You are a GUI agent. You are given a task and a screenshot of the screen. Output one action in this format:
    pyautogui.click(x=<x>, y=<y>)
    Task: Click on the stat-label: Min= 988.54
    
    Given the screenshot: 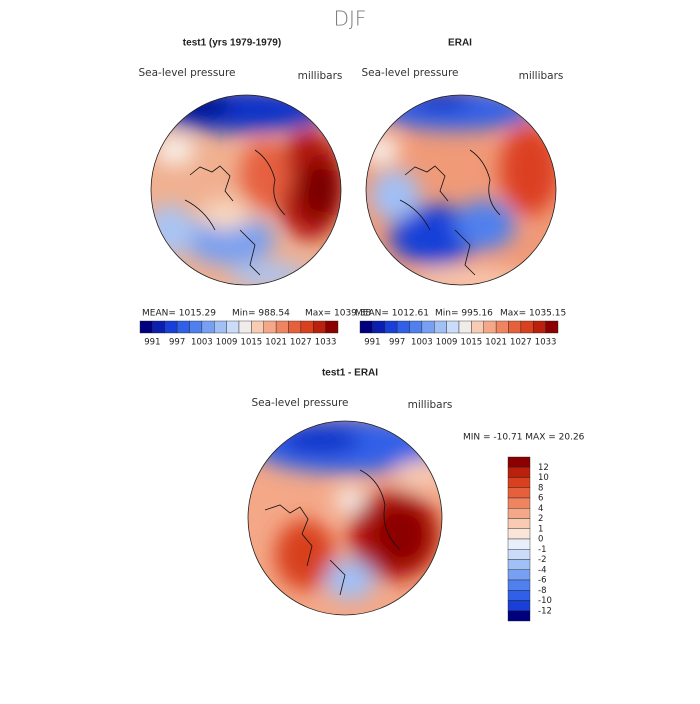 What is the action you would take?
    pyautogui.click(x=261, y=314)
    